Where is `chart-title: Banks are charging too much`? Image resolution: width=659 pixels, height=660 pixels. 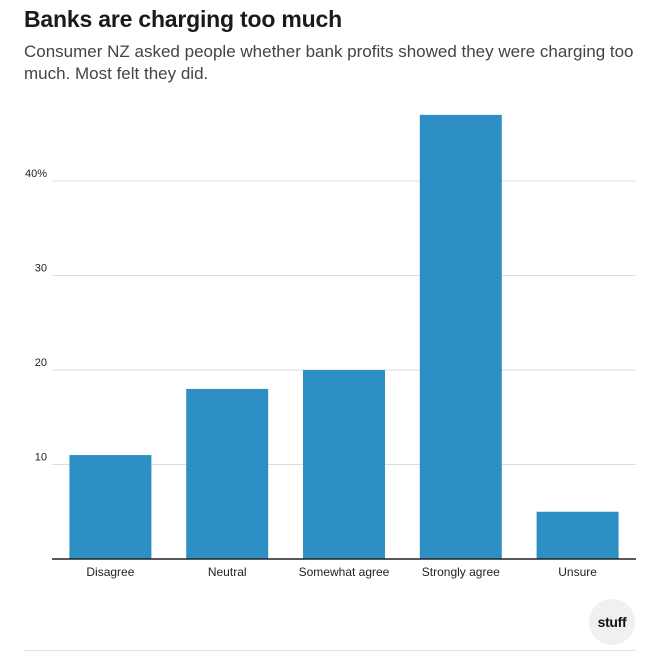
chart-title: Banks are charging too much is located at coordinates (183, 19).